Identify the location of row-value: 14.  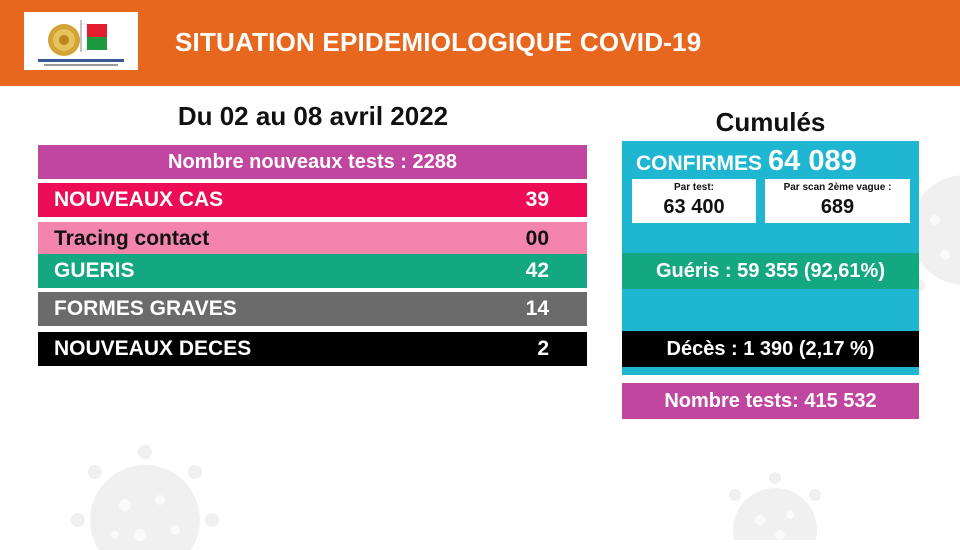
(537, 308).